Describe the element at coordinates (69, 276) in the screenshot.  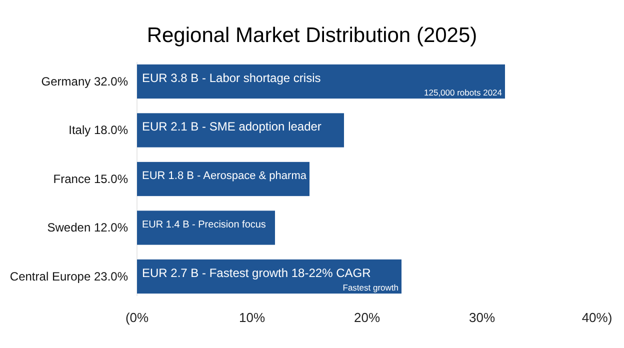
I see `y-tick-label: Central Europe 23.0%` at that location.